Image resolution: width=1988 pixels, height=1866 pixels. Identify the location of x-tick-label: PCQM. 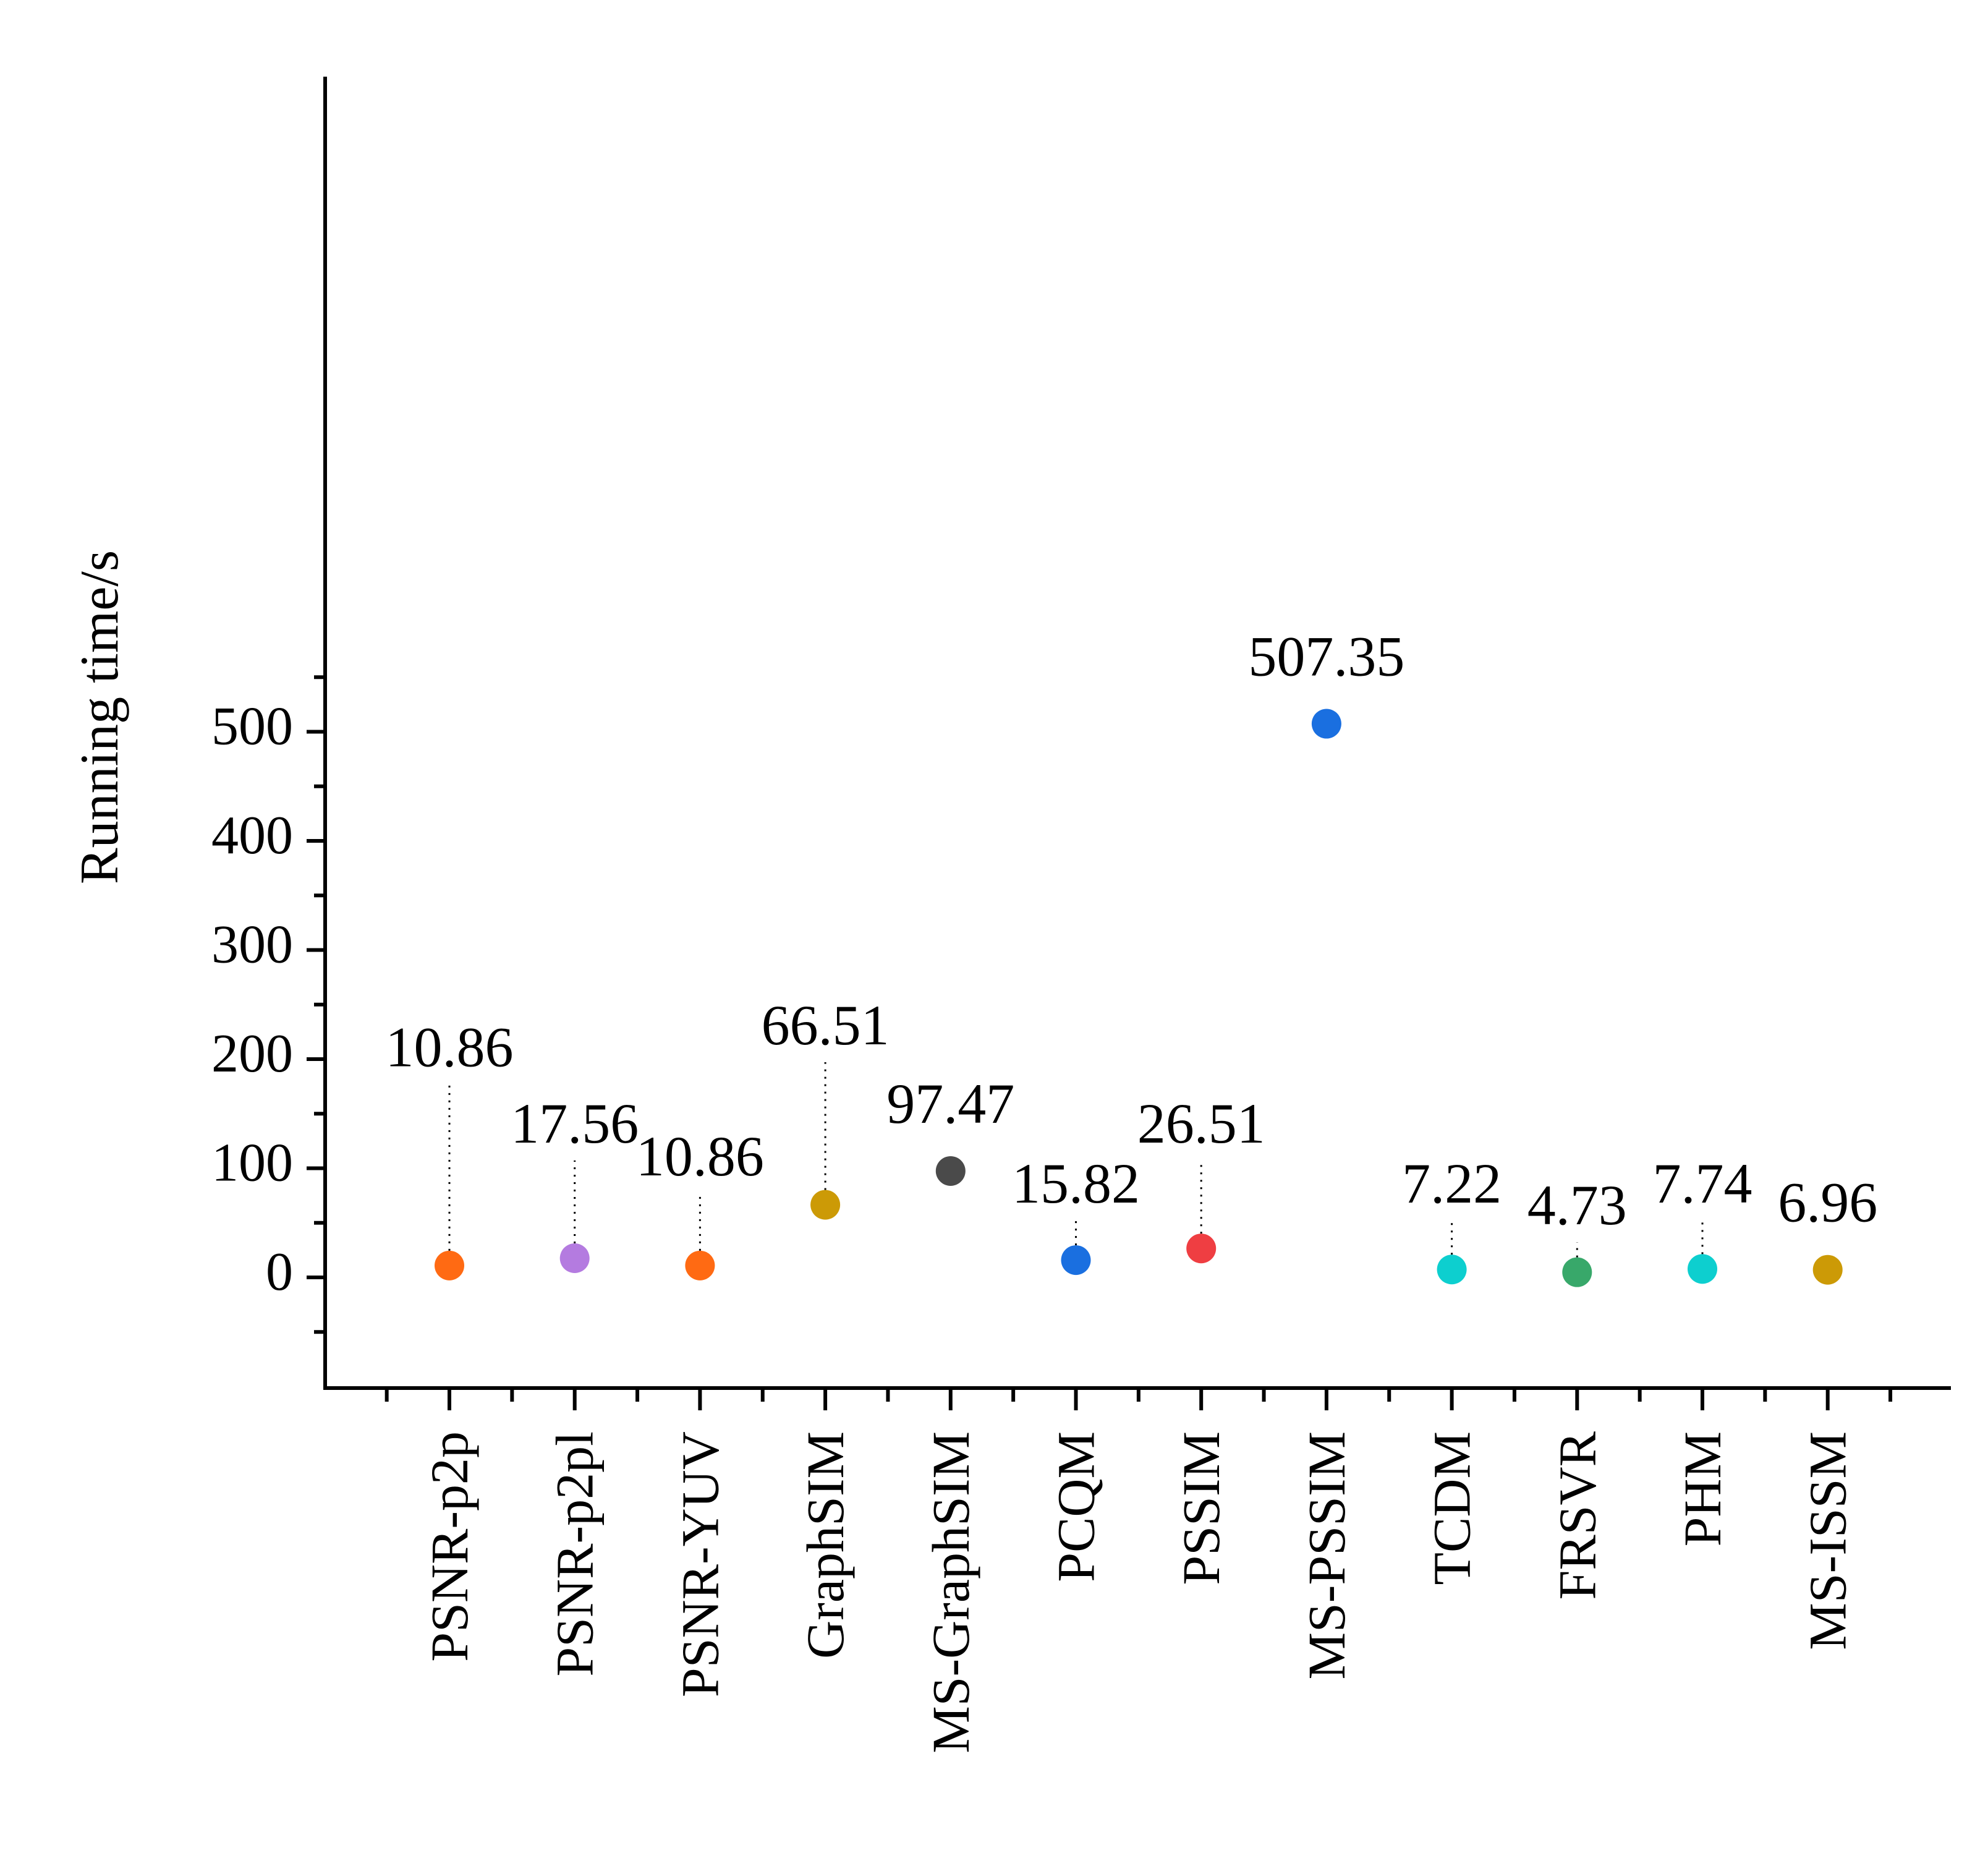
(1076, 1507).